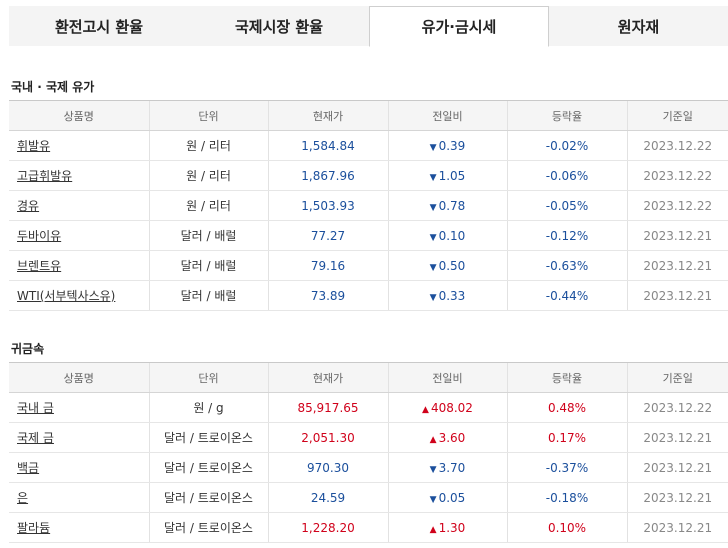 This screenshot has height=548, width=728. I want to click on change-cell: ▼ 3.70, so click(447, 467).